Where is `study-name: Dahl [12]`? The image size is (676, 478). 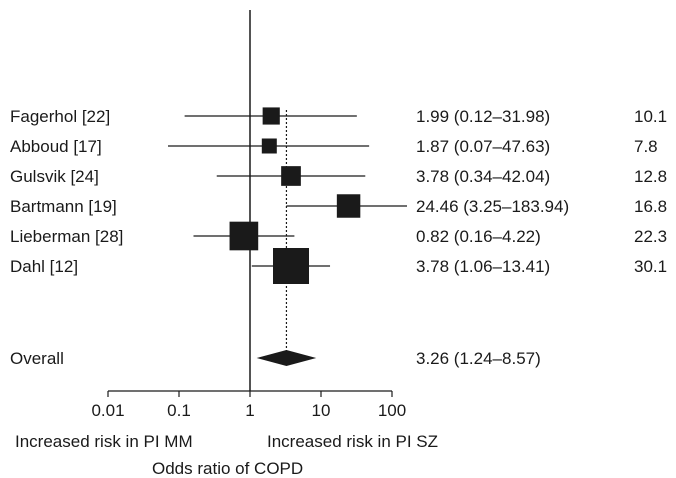
study-name: Dahl [12] is located at coordinates (44, 266).